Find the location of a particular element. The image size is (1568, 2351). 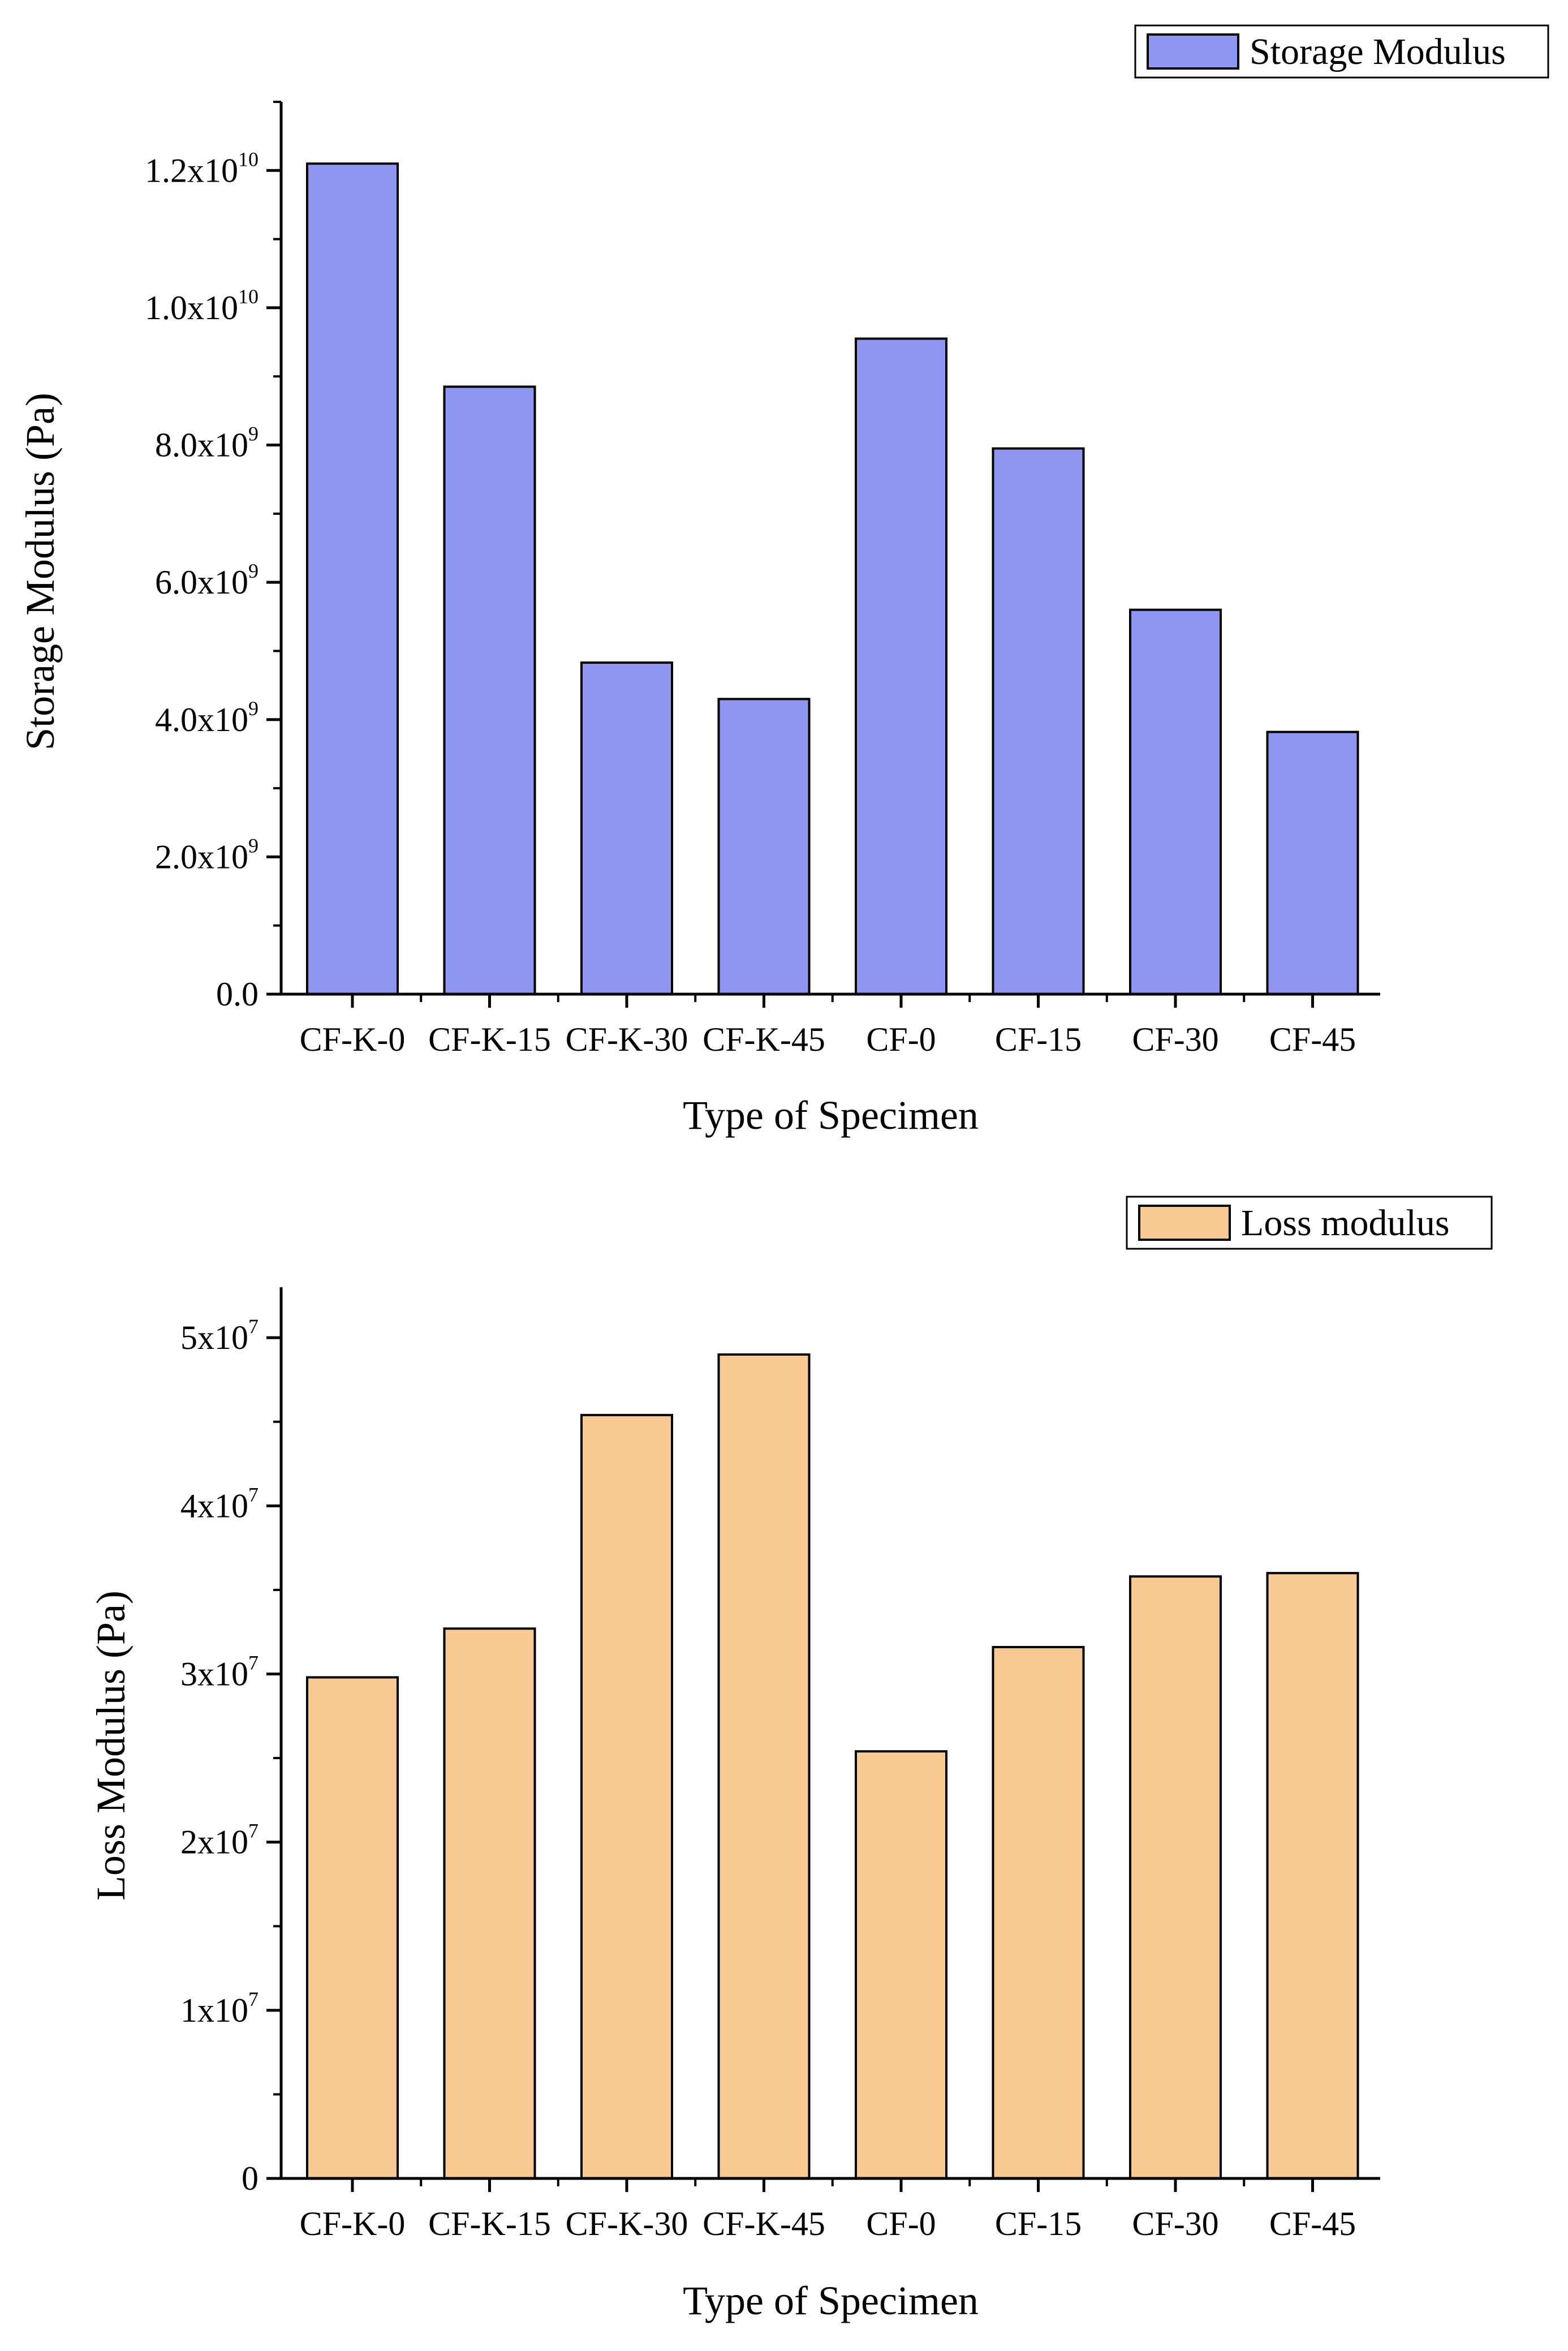

y-tick-label: 1.0x10¹⁰ is located at coordinates (202, 305).